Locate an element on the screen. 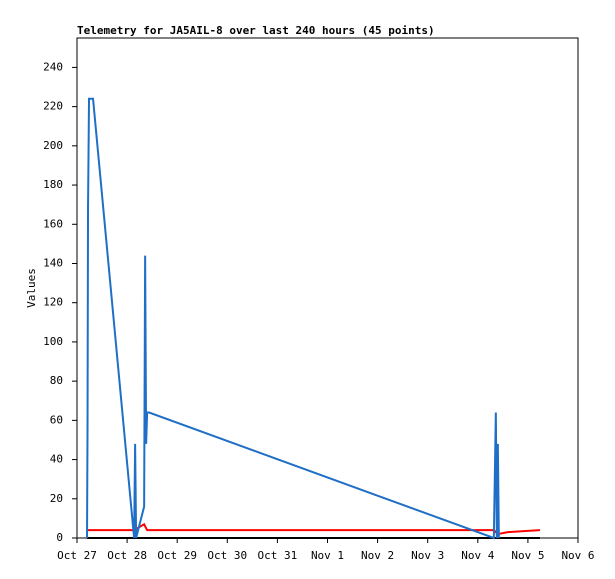 The image size is (615, 579). x-tick-label: Oct 28 is located at coordinates (127, 555).